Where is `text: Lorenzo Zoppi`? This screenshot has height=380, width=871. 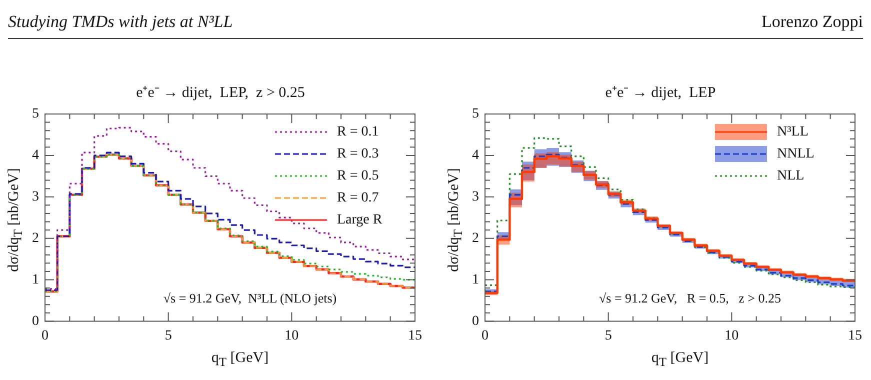
text: Lorenzo Zoppi is located at coordinates (812, 22).